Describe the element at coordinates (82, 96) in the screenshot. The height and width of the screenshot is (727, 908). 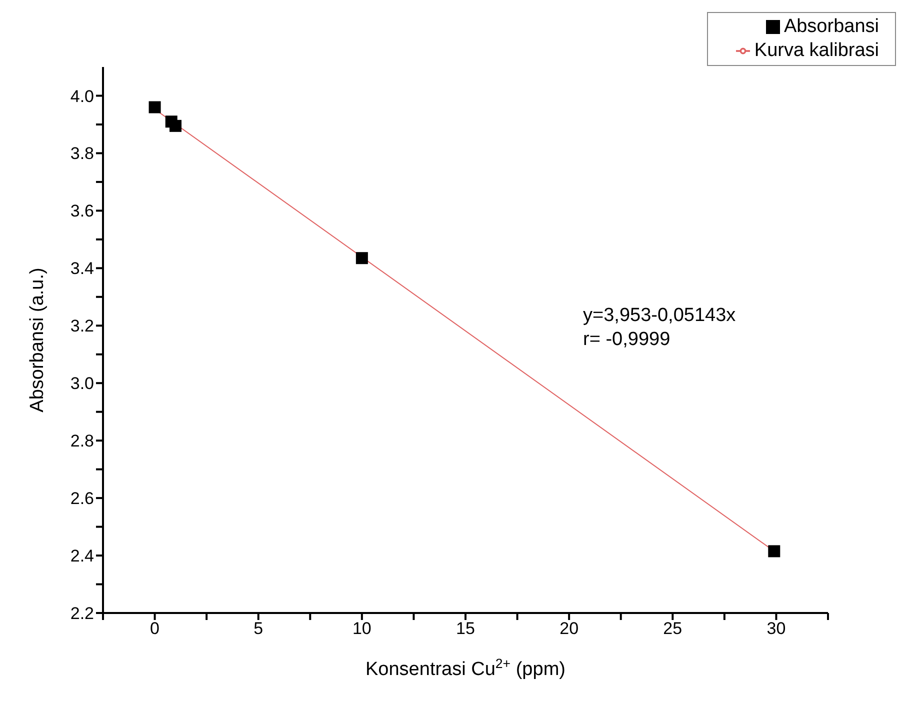
I see `y-tick-label: 4.0` at that location.